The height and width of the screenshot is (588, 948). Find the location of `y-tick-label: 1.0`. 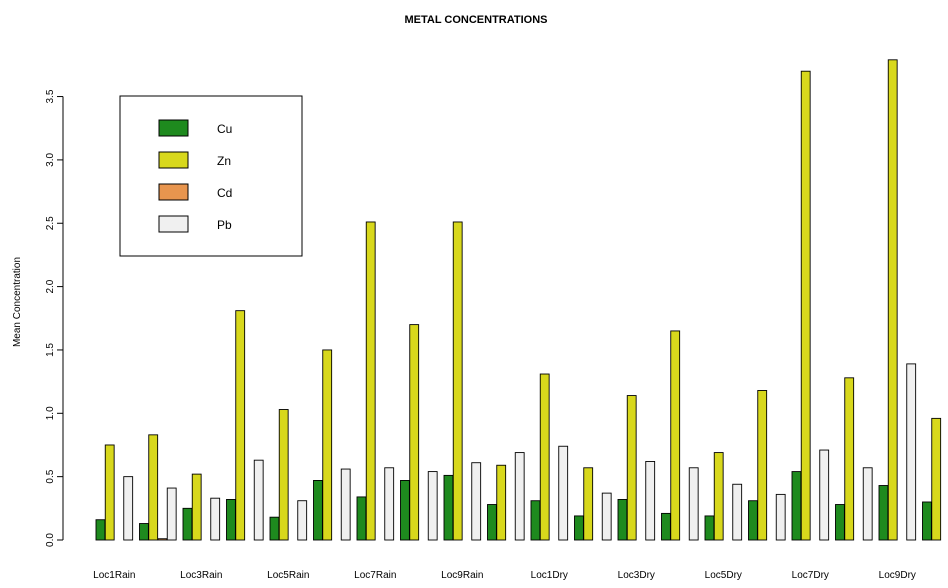

y-tick-label: 1.0 is located at coordinates (50, 413).